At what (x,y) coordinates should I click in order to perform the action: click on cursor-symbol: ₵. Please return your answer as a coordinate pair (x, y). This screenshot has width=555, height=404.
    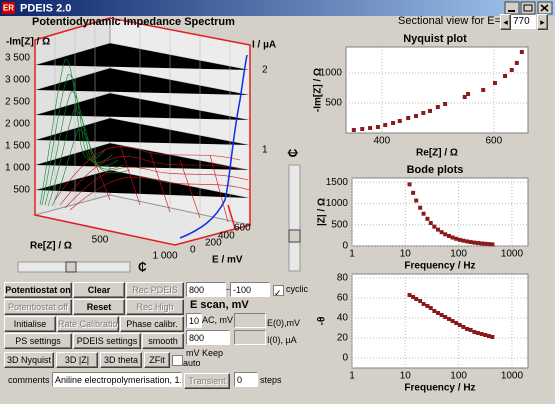
    Looking at the image, I should click on (142, 267).